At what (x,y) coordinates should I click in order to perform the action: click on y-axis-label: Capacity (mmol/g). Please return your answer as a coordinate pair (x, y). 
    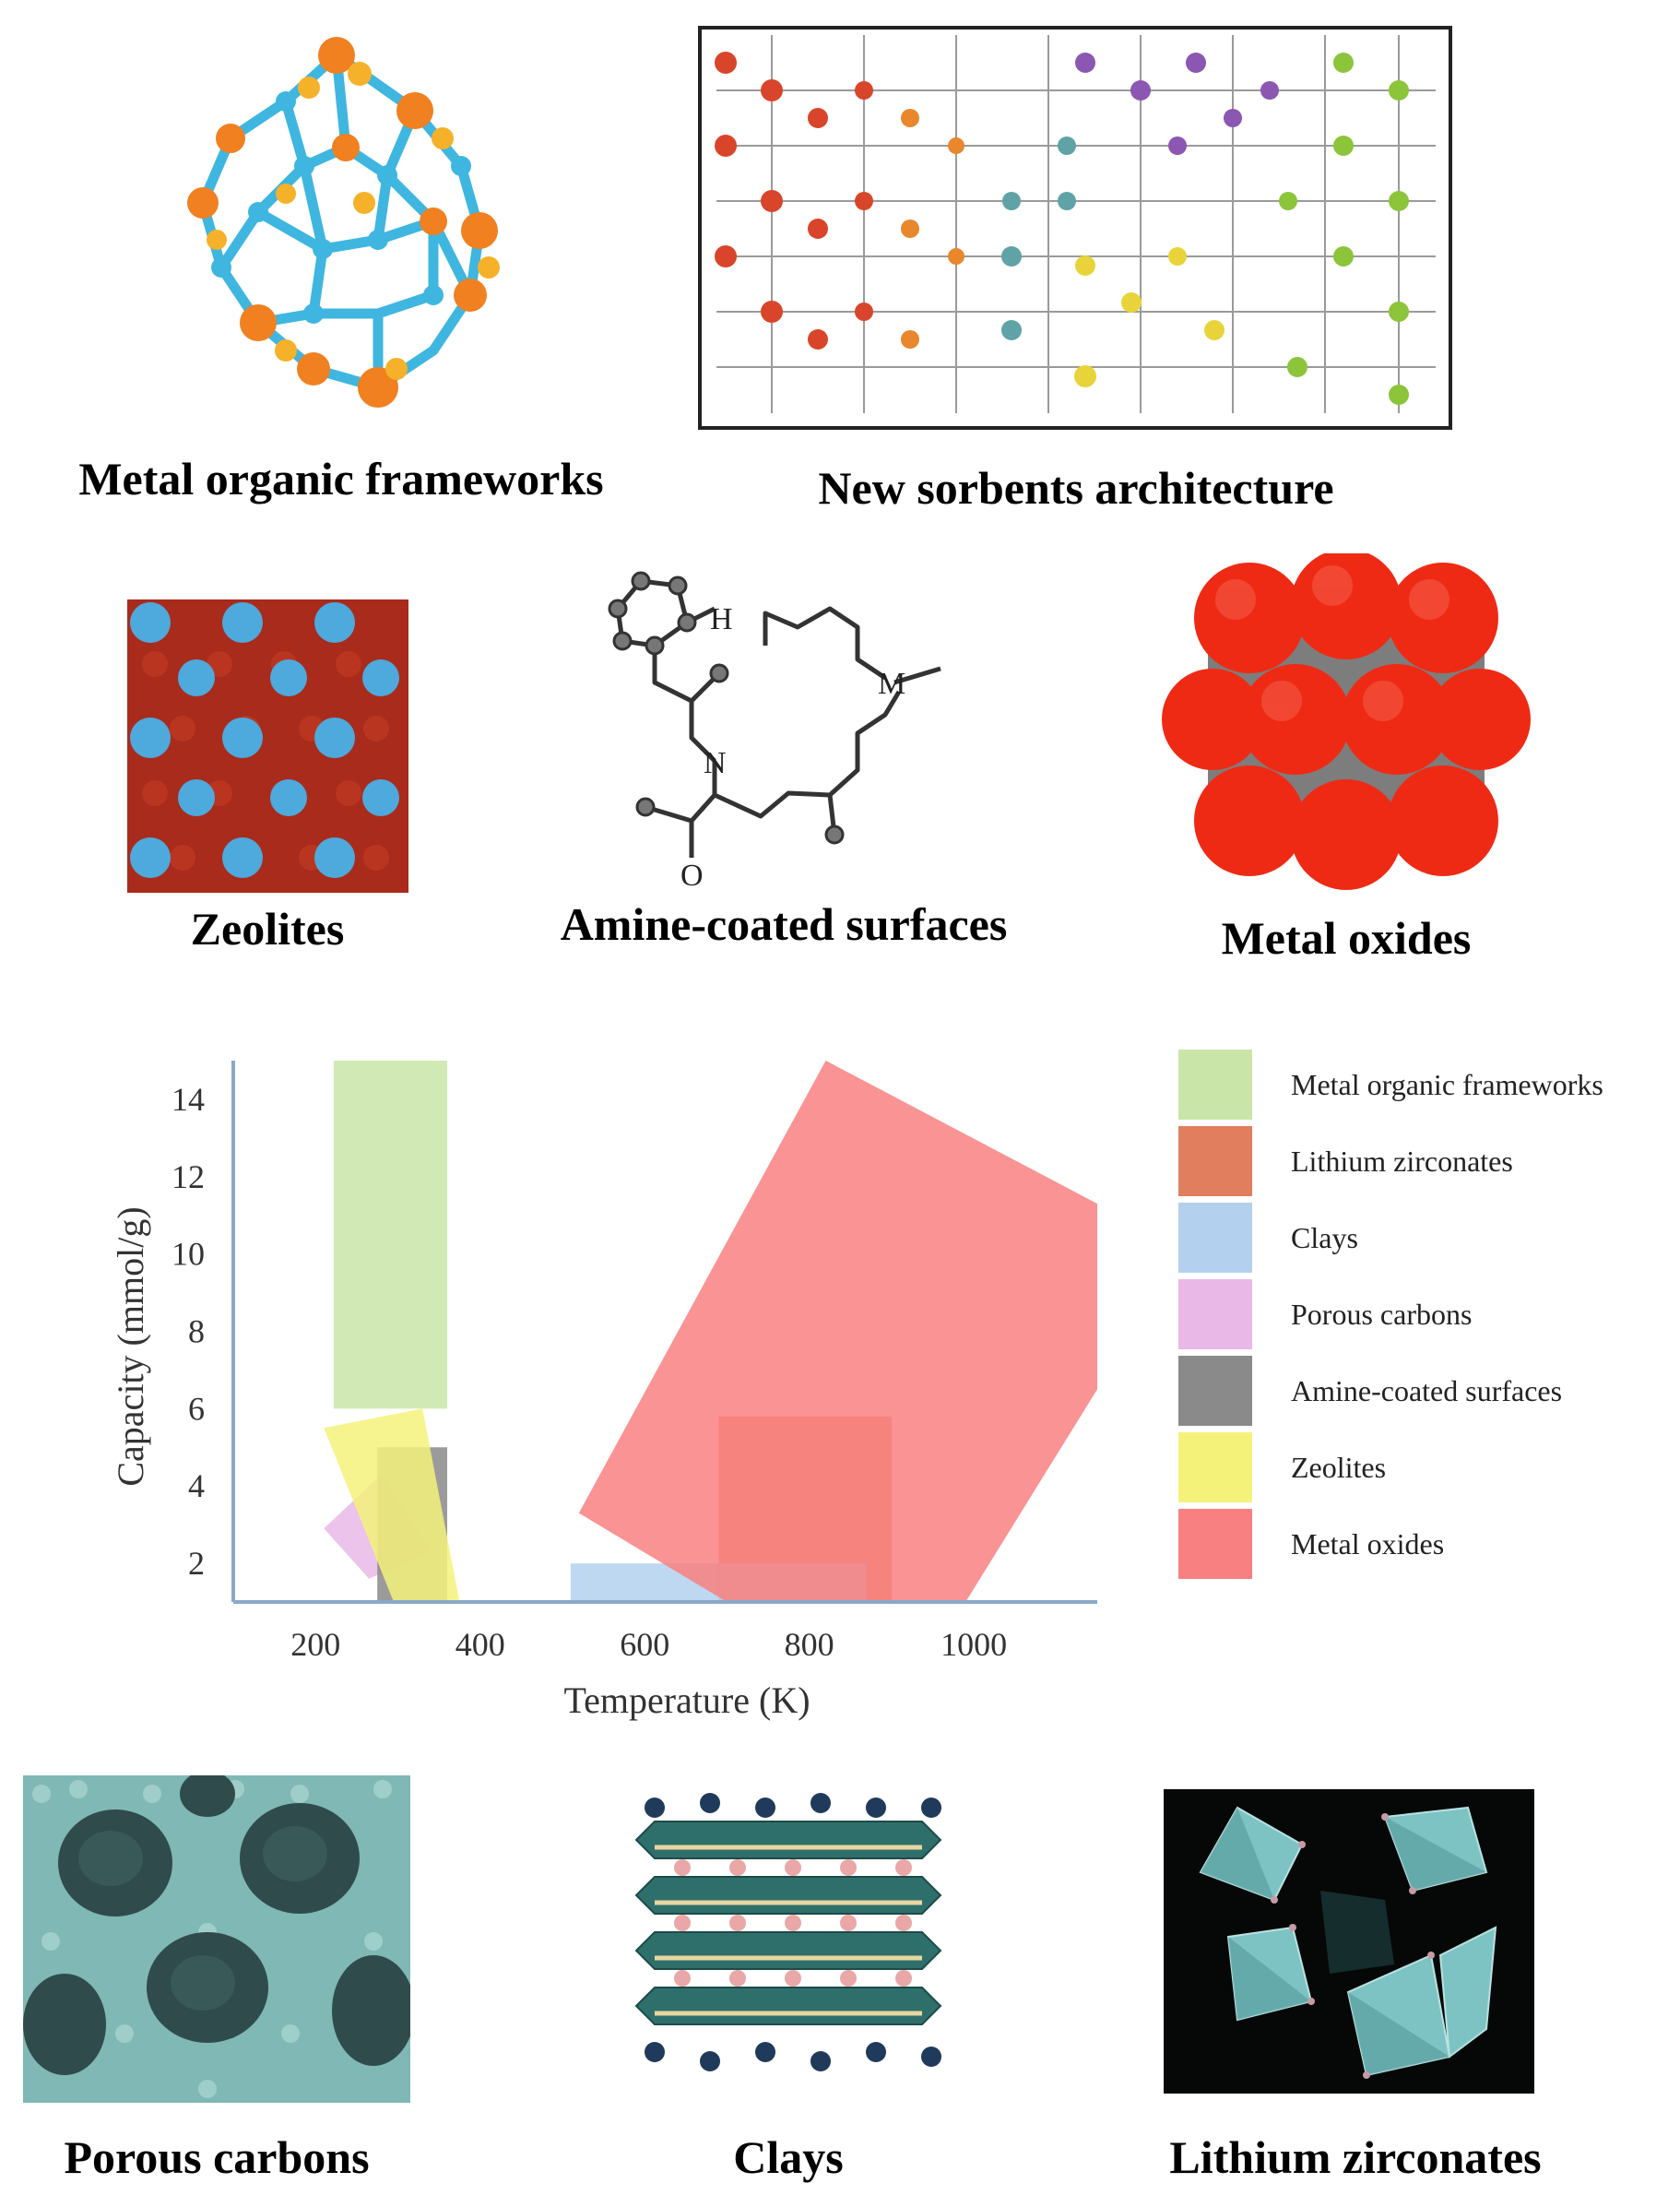
    Looking at the image, I should click on (130, 1346).